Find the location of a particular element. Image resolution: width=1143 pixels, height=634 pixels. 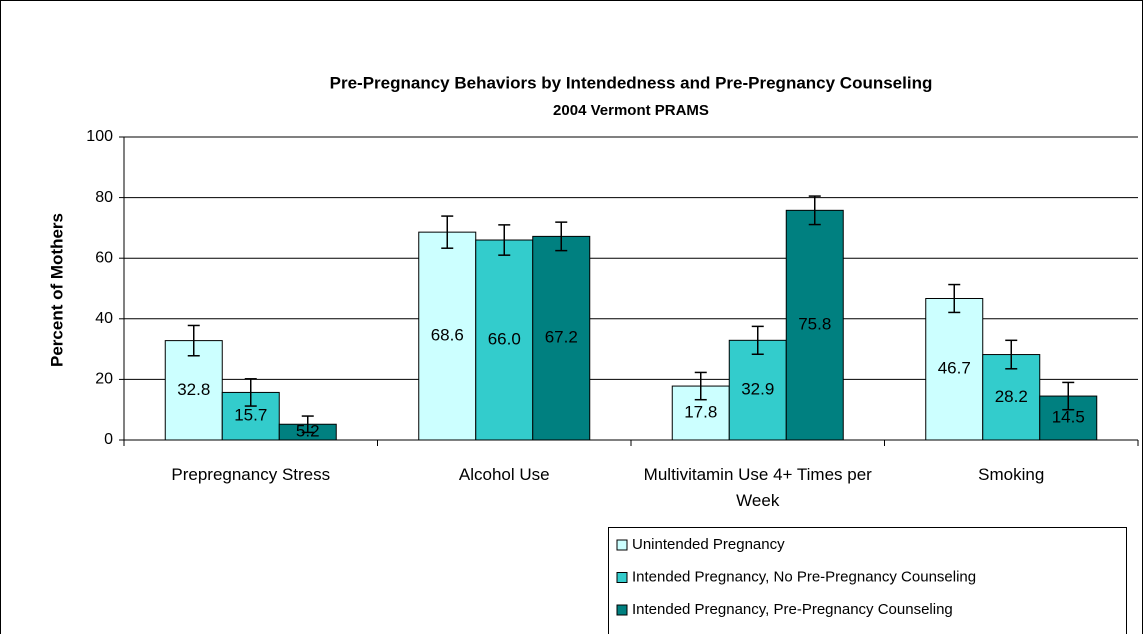

data-label: 66.0 is located at coordinates (504, 338).